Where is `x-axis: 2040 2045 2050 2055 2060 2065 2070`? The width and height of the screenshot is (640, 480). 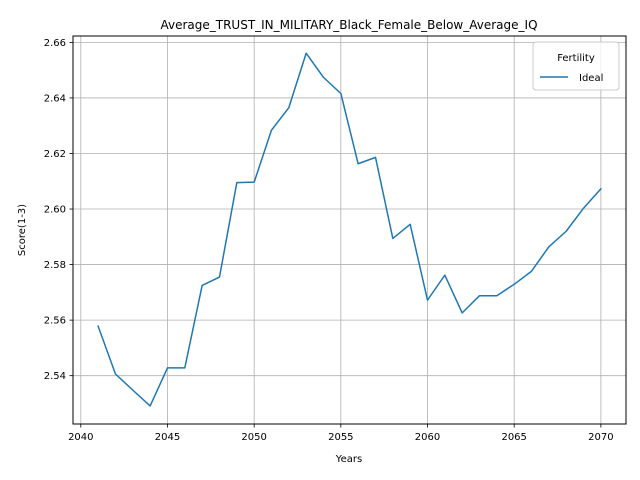
x-axis: 2040 2045 2050 2055 2060 2065 2070 is located at coordinates (341, 433).